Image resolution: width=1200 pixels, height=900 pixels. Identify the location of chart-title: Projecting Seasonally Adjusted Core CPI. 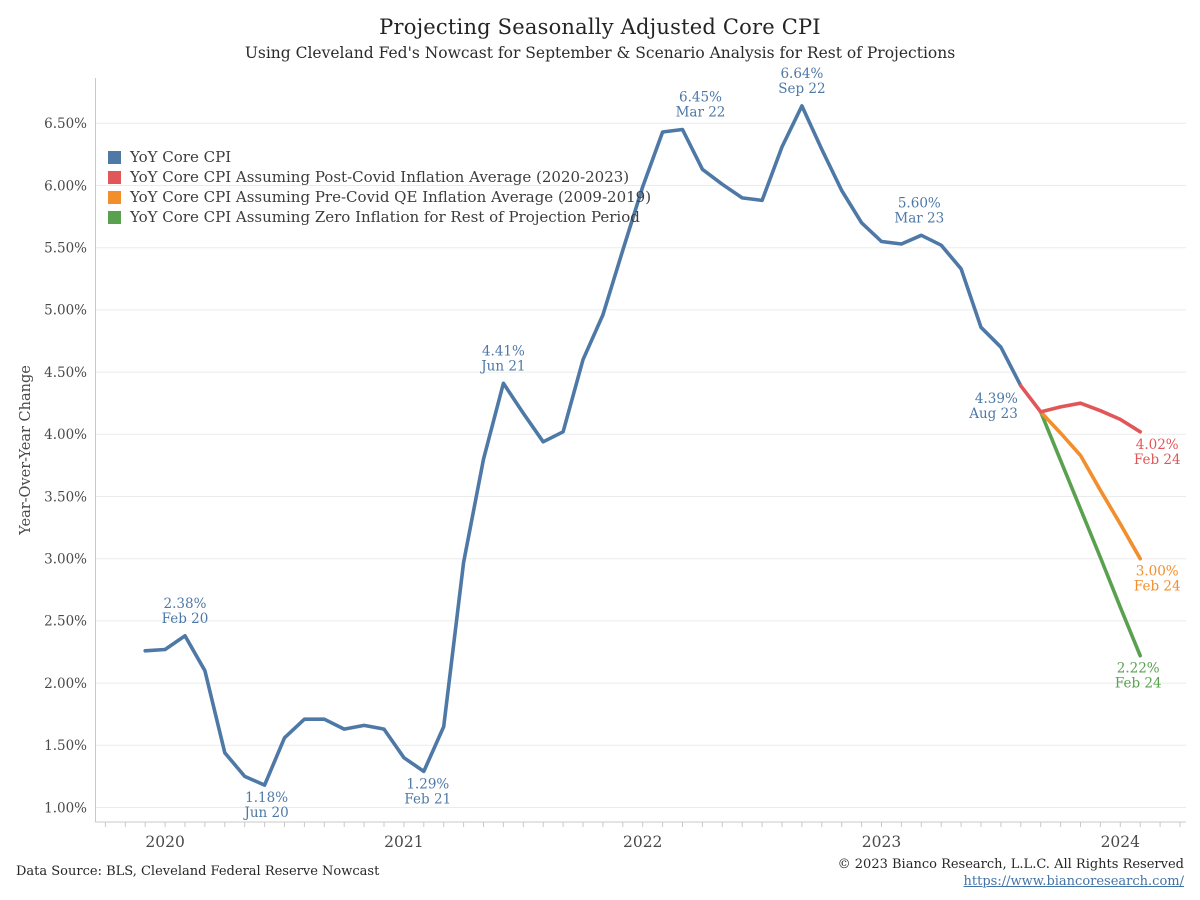
(600, 27).